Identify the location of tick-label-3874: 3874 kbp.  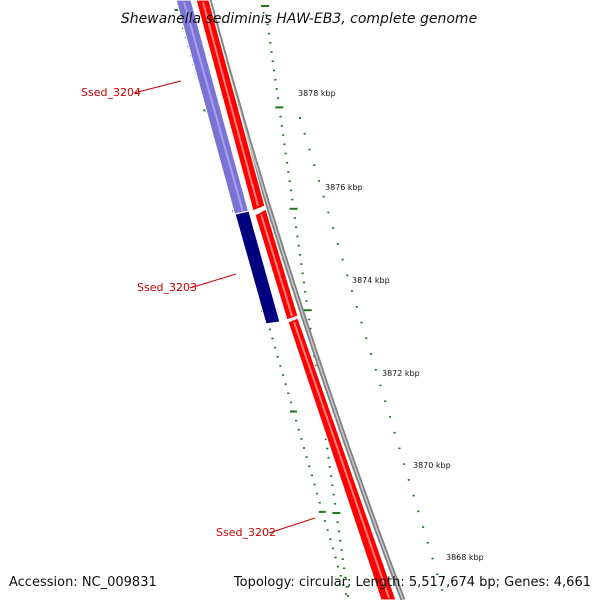
(371, 280).